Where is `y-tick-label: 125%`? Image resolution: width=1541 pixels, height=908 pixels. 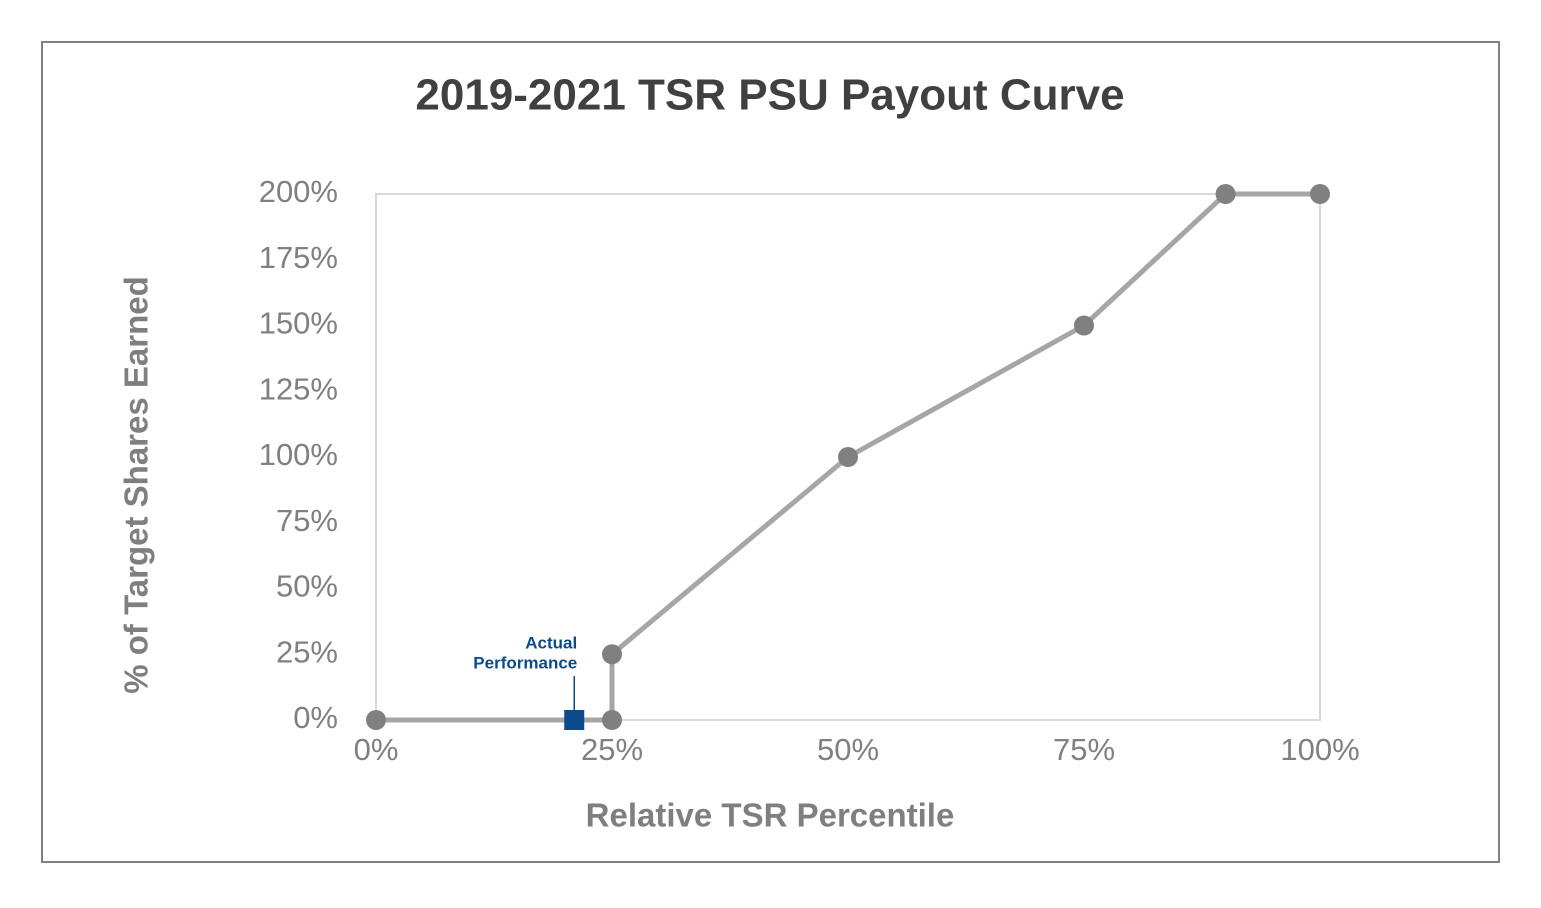
y-tick-label: 125% is located at coordinates (298, 388).